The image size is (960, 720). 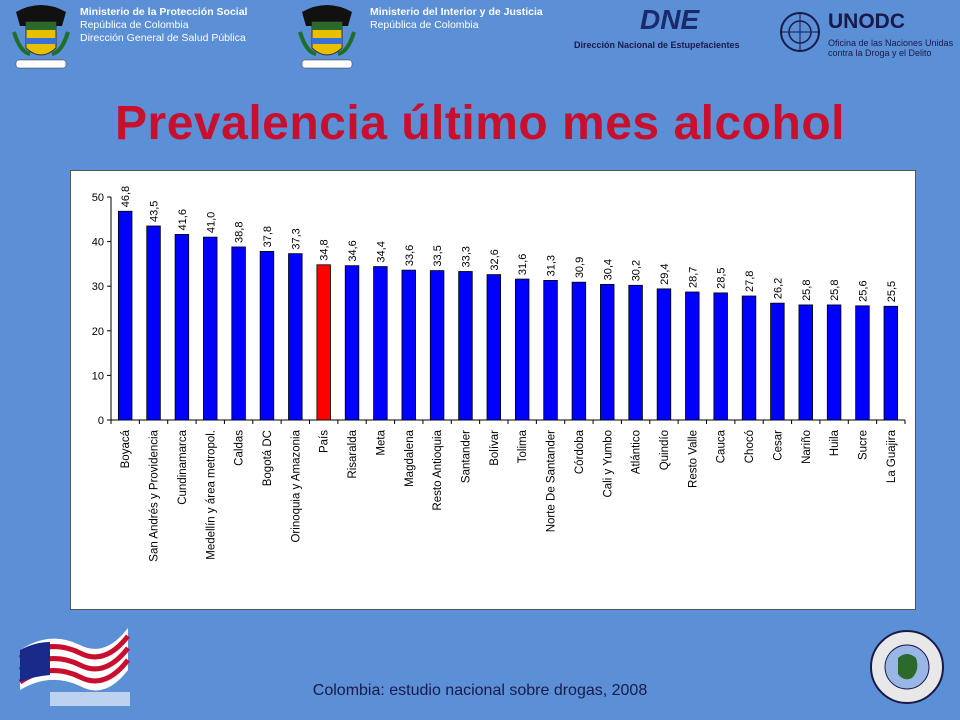 What do you see at coordinates (74, 667) in the screenshot?
I see `us-embassy-flag-icon` at bounding box center [74, 667].